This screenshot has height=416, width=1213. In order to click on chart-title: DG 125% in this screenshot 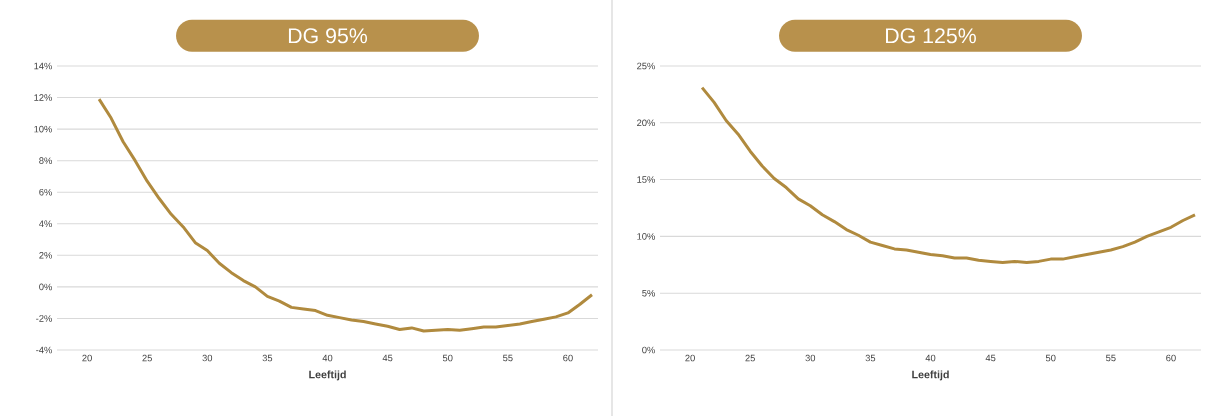, I will do `click(931, 36)`.